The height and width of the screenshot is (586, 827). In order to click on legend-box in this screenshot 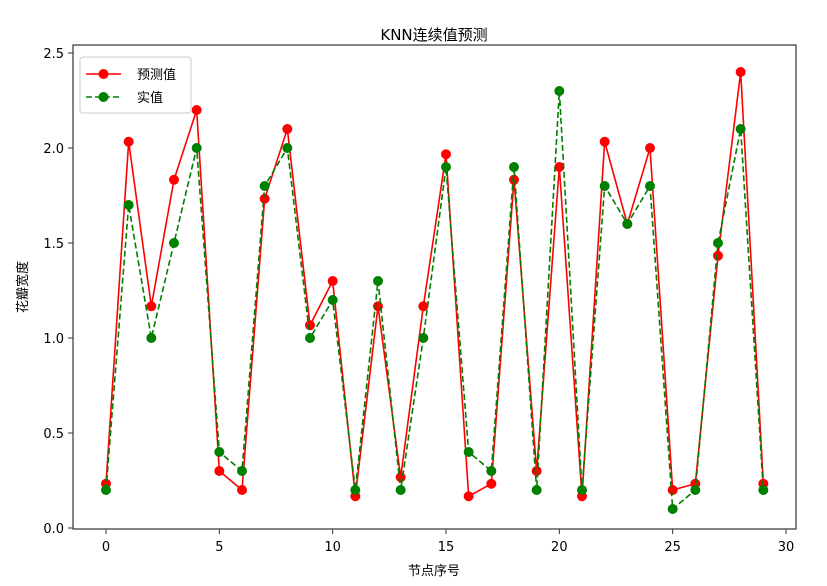, I will do `click(135, 85)`.